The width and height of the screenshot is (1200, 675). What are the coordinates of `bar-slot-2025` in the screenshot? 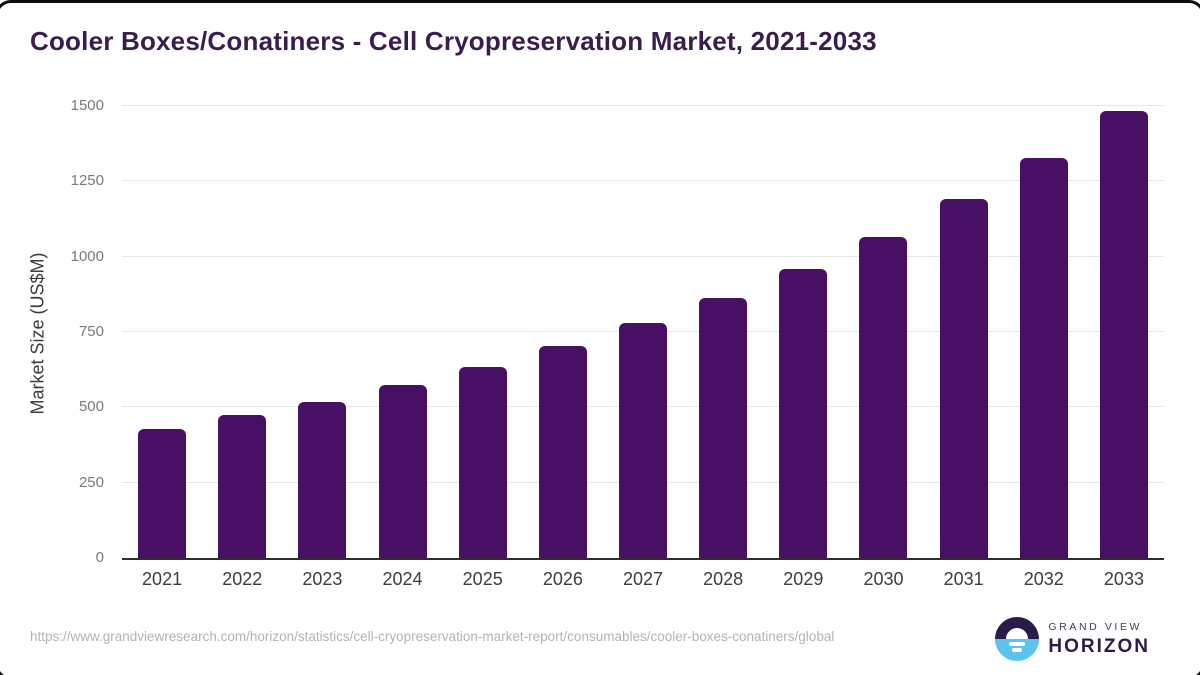 It's located at (483, 332).